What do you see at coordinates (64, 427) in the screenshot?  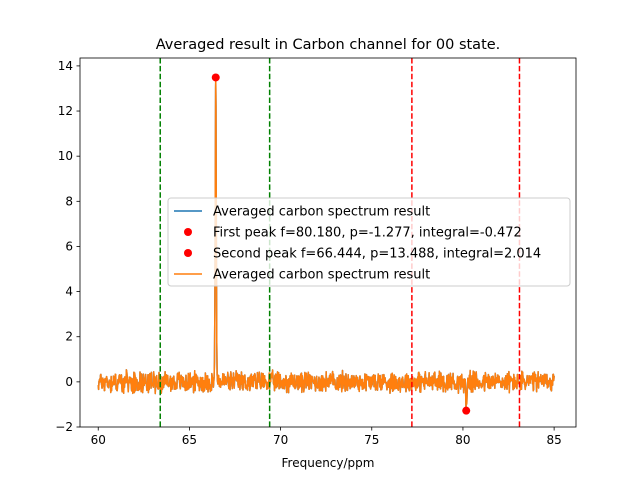 I see `y-tick-label: −2` at bounding box center [64, 427].